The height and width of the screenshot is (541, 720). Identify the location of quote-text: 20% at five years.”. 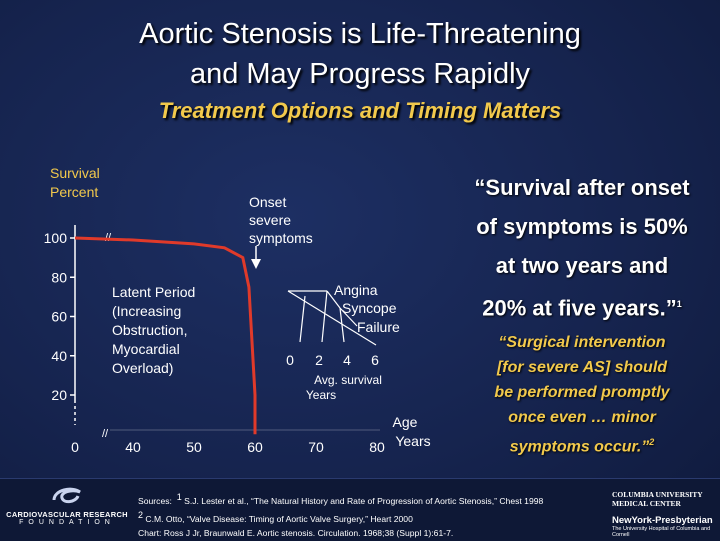
(579, 308).